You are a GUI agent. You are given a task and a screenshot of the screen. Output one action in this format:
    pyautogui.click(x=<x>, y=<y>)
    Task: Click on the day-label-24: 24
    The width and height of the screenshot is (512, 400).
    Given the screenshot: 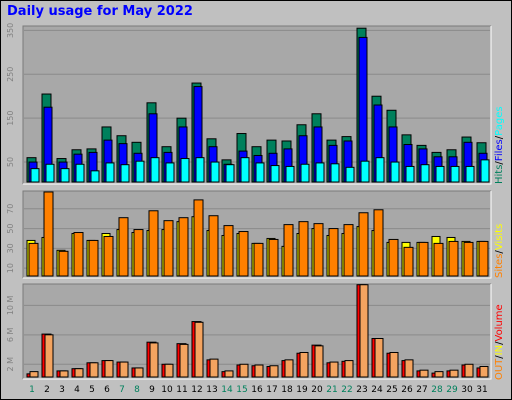 What is the action you would take?
    pyautogui.click(x=377, y=390)
    